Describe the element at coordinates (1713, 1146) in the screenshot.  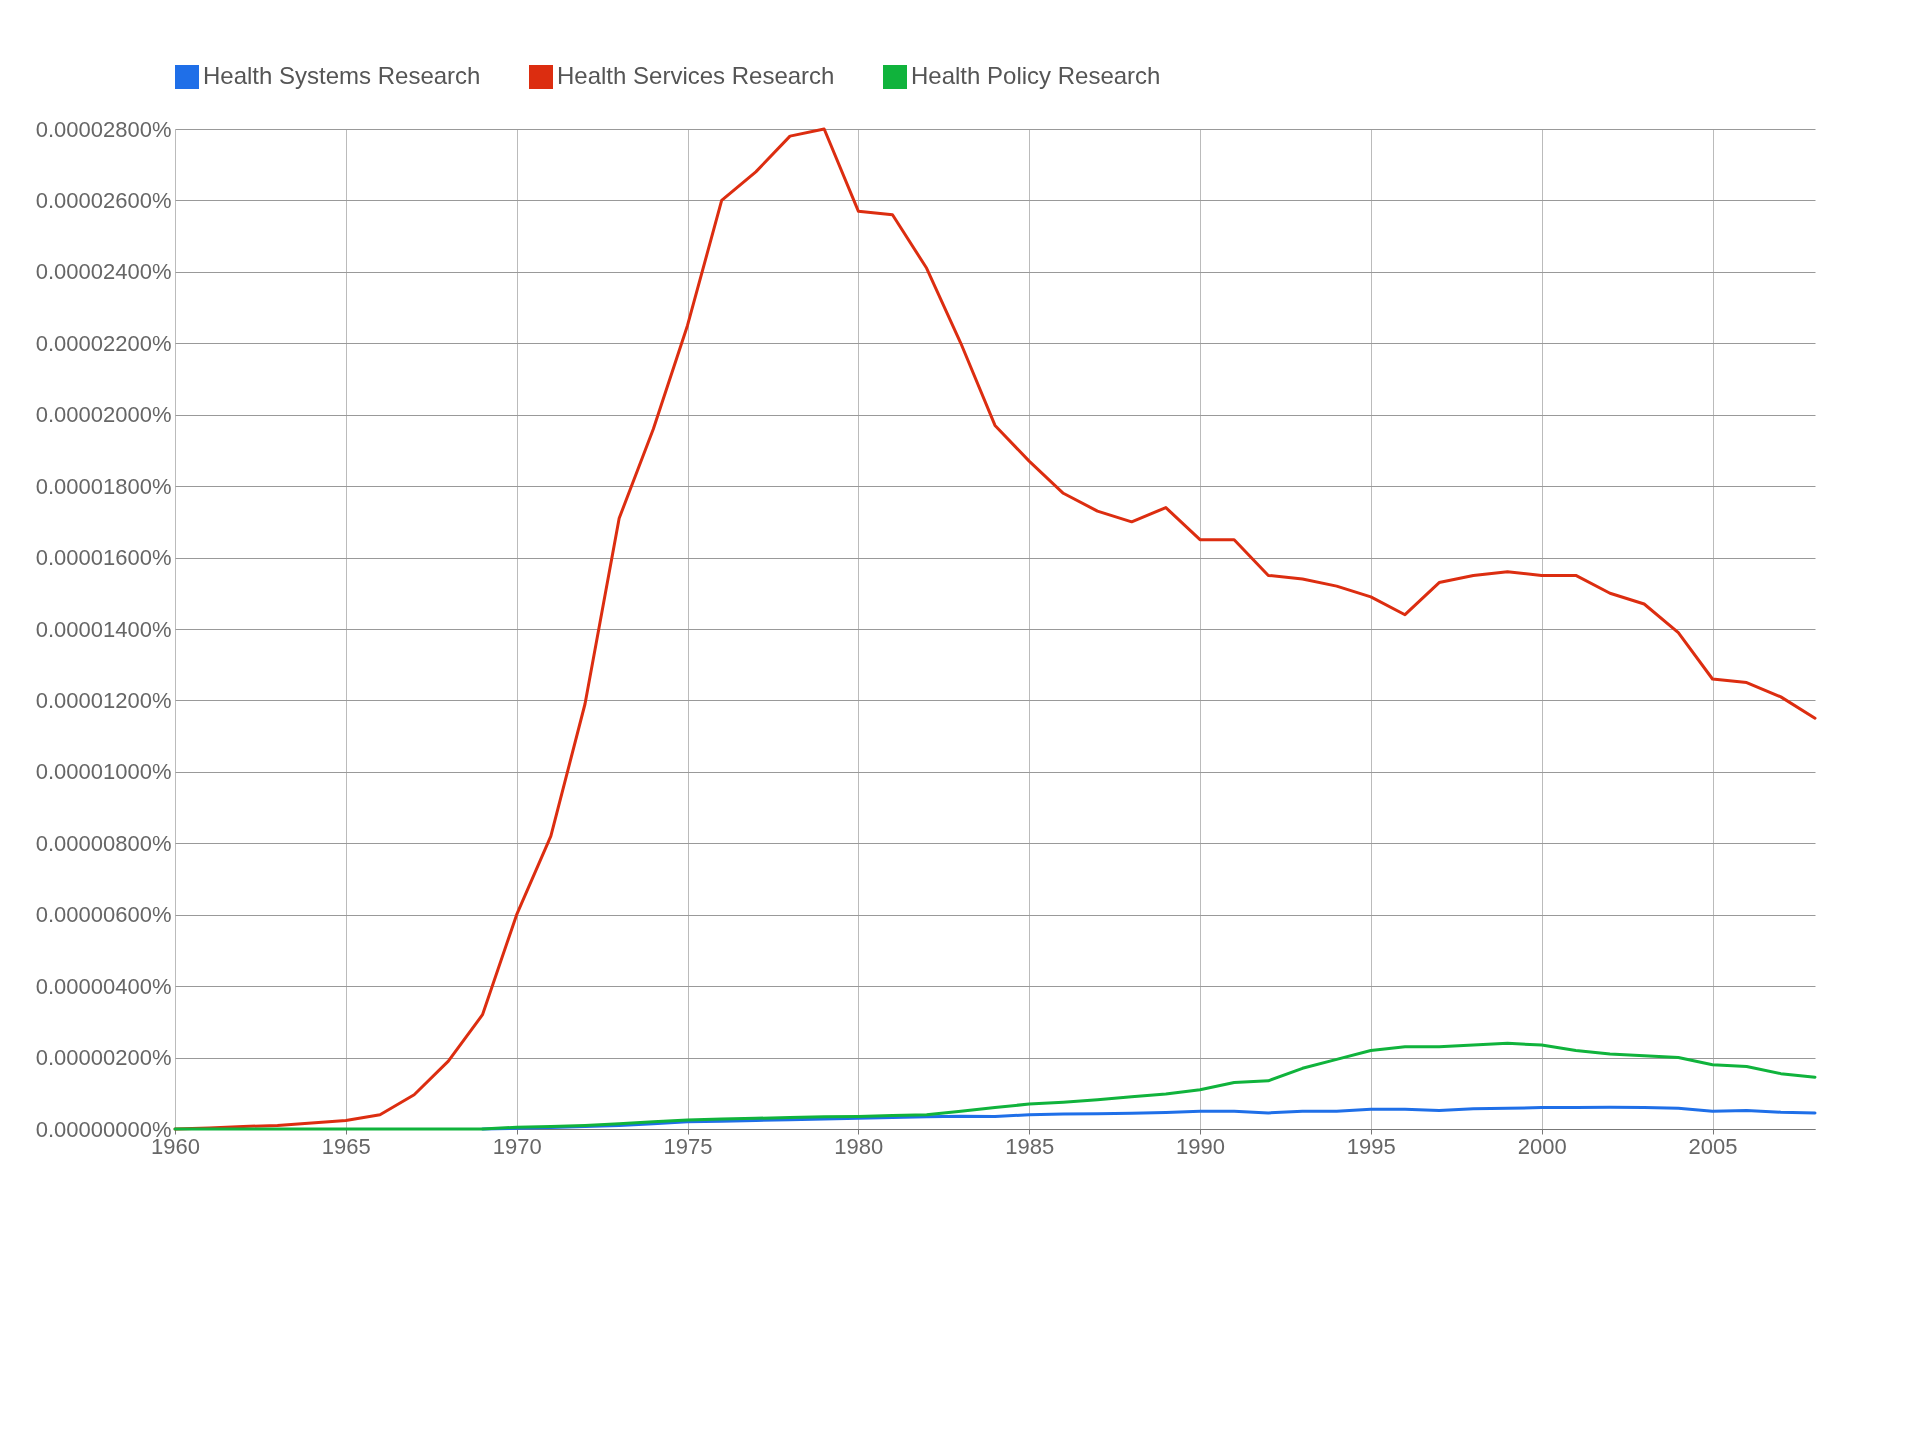
I see `x-tick-label: 2005` at that location.